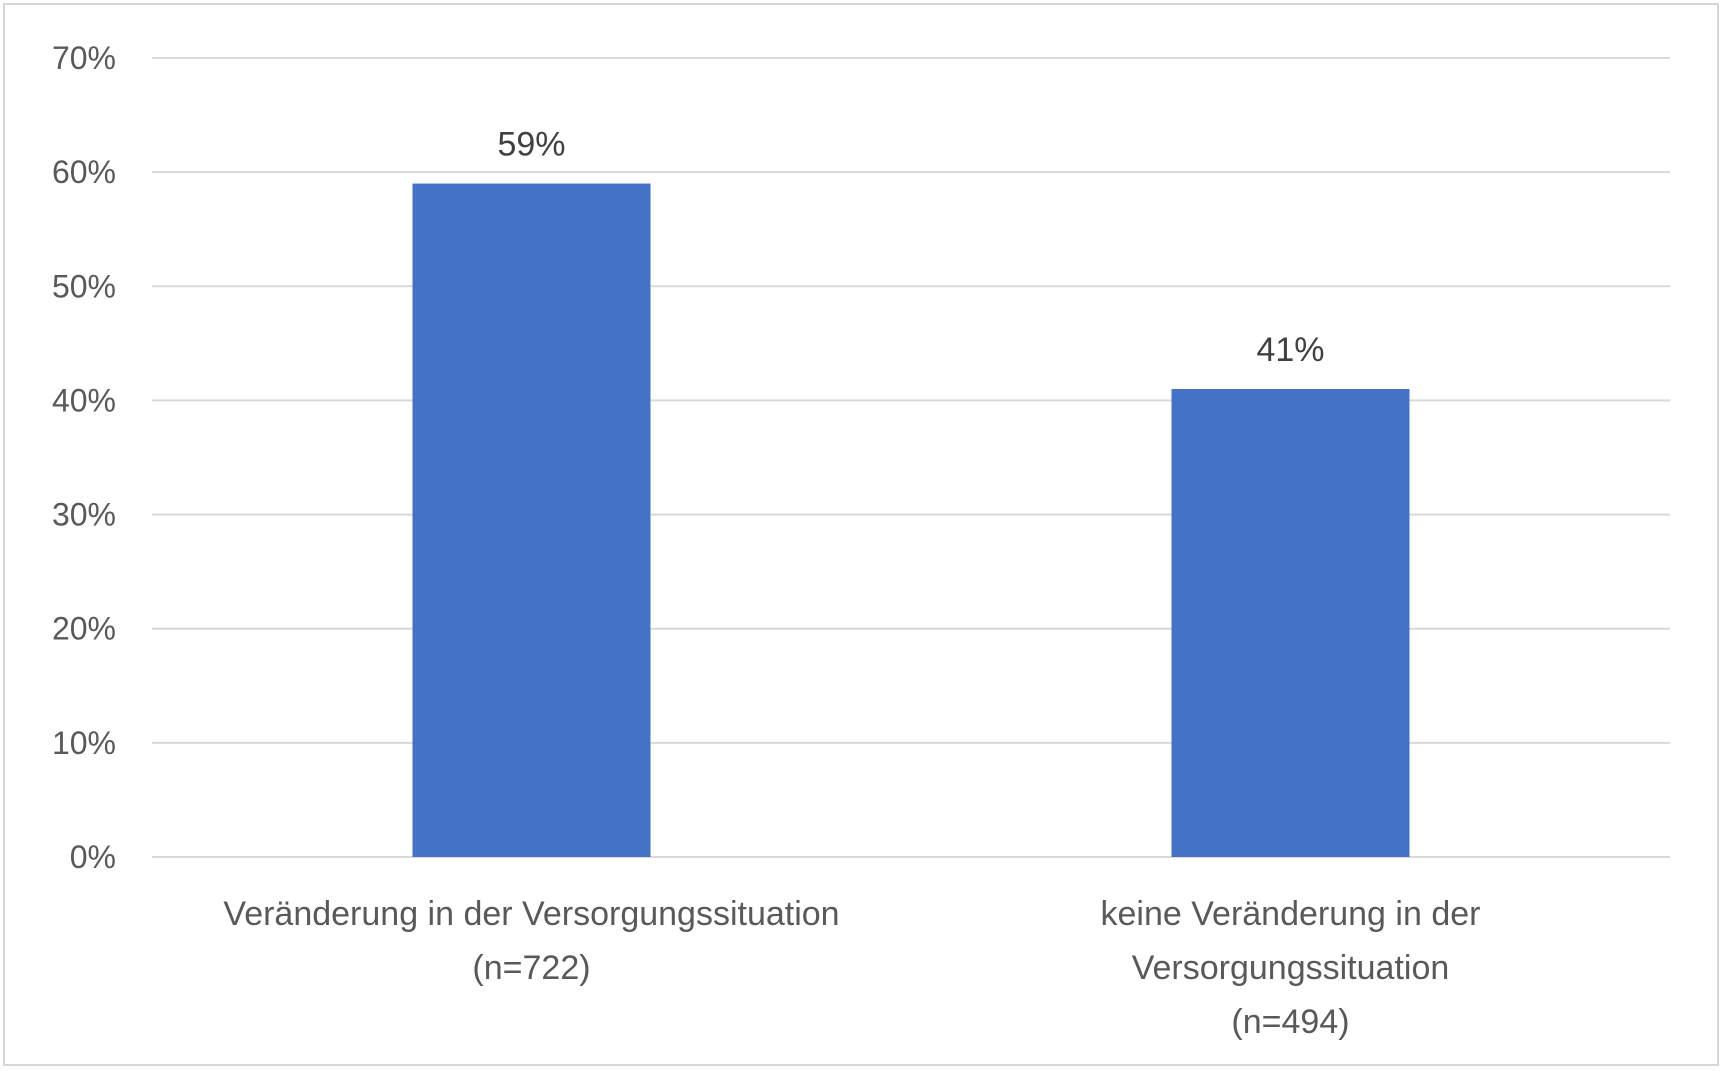 The image size is (1725, 1072). Describe the element at coordinates (84, 515) in the screenshot. I see `y-tick-label: 30%` at that location.